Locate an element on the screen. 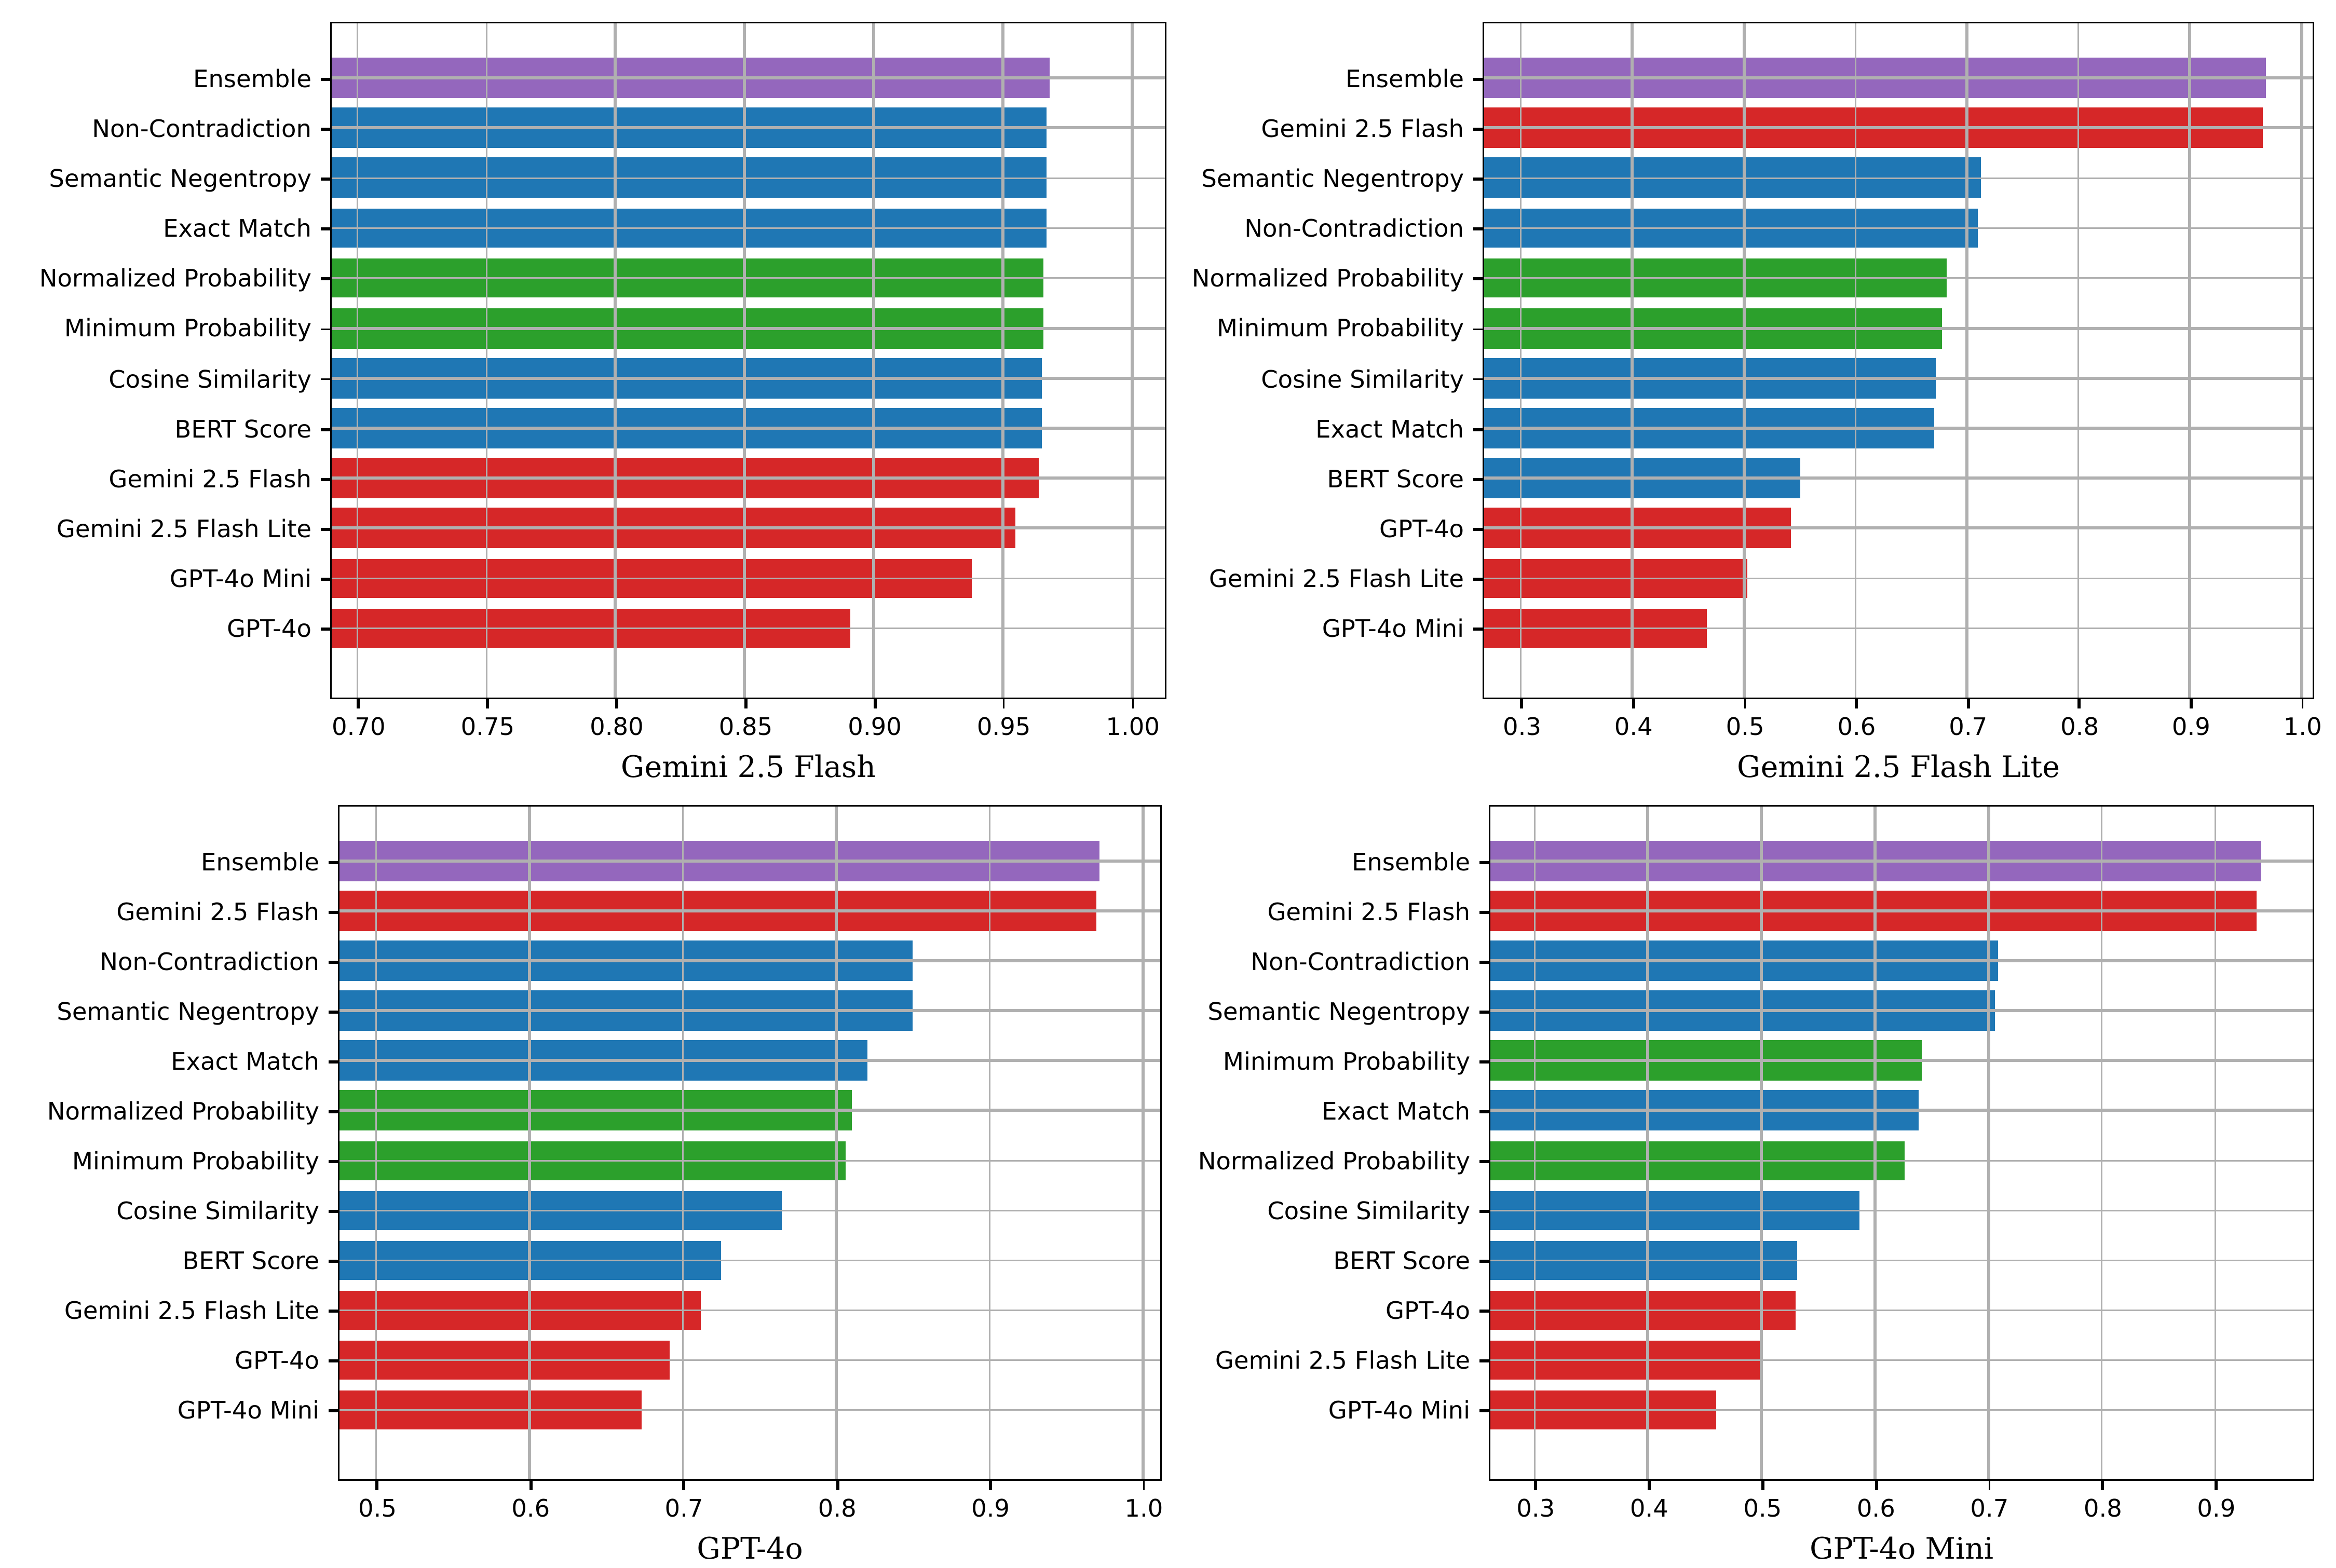 This screenshot has height=1568, width=2336. x-tick-label: 0.5 is located at coordinates (1745, 727).